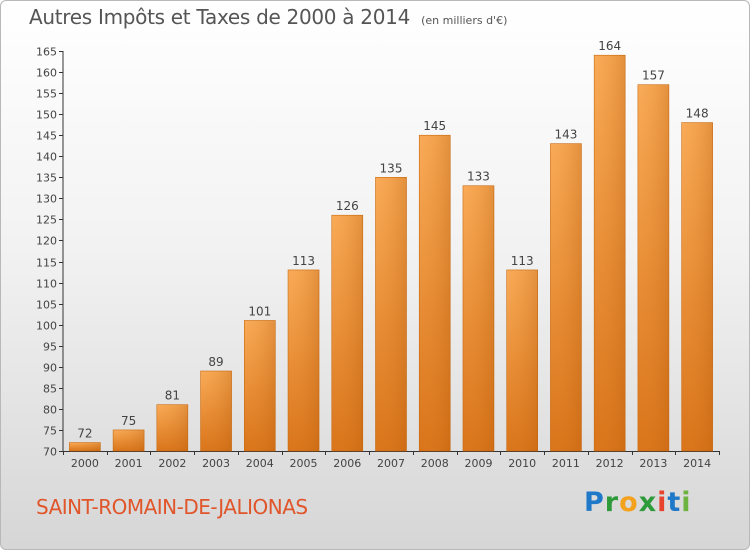 The height and width of the screenshot is (550, 750). Describe the element at coordinates (84, 434) in the screenshot. I see `value-label-2000: 72` at that location.